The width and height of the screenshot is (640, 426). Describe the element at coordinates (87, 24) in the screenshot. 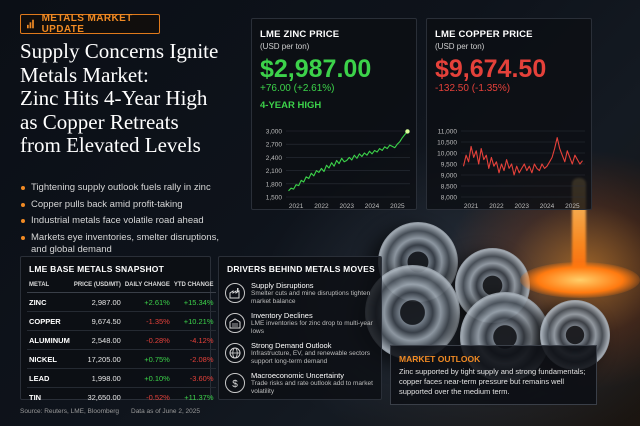

I see `badge-label: METALS MARKET UPDATE` at that location.